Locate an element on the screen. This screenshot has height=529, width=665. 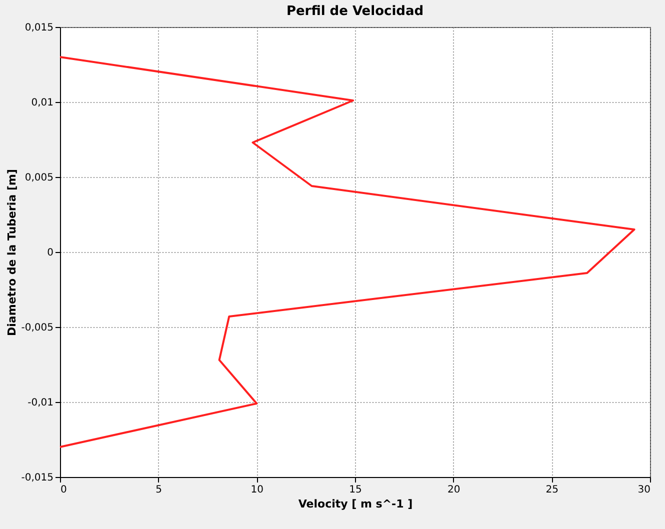
x-tick-label: 25 is located at coordinates (552, 490).